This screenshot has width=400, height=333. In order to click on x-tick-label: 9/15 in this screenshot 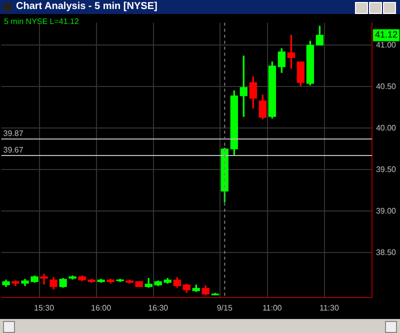, I will do `click(224, 307)`.